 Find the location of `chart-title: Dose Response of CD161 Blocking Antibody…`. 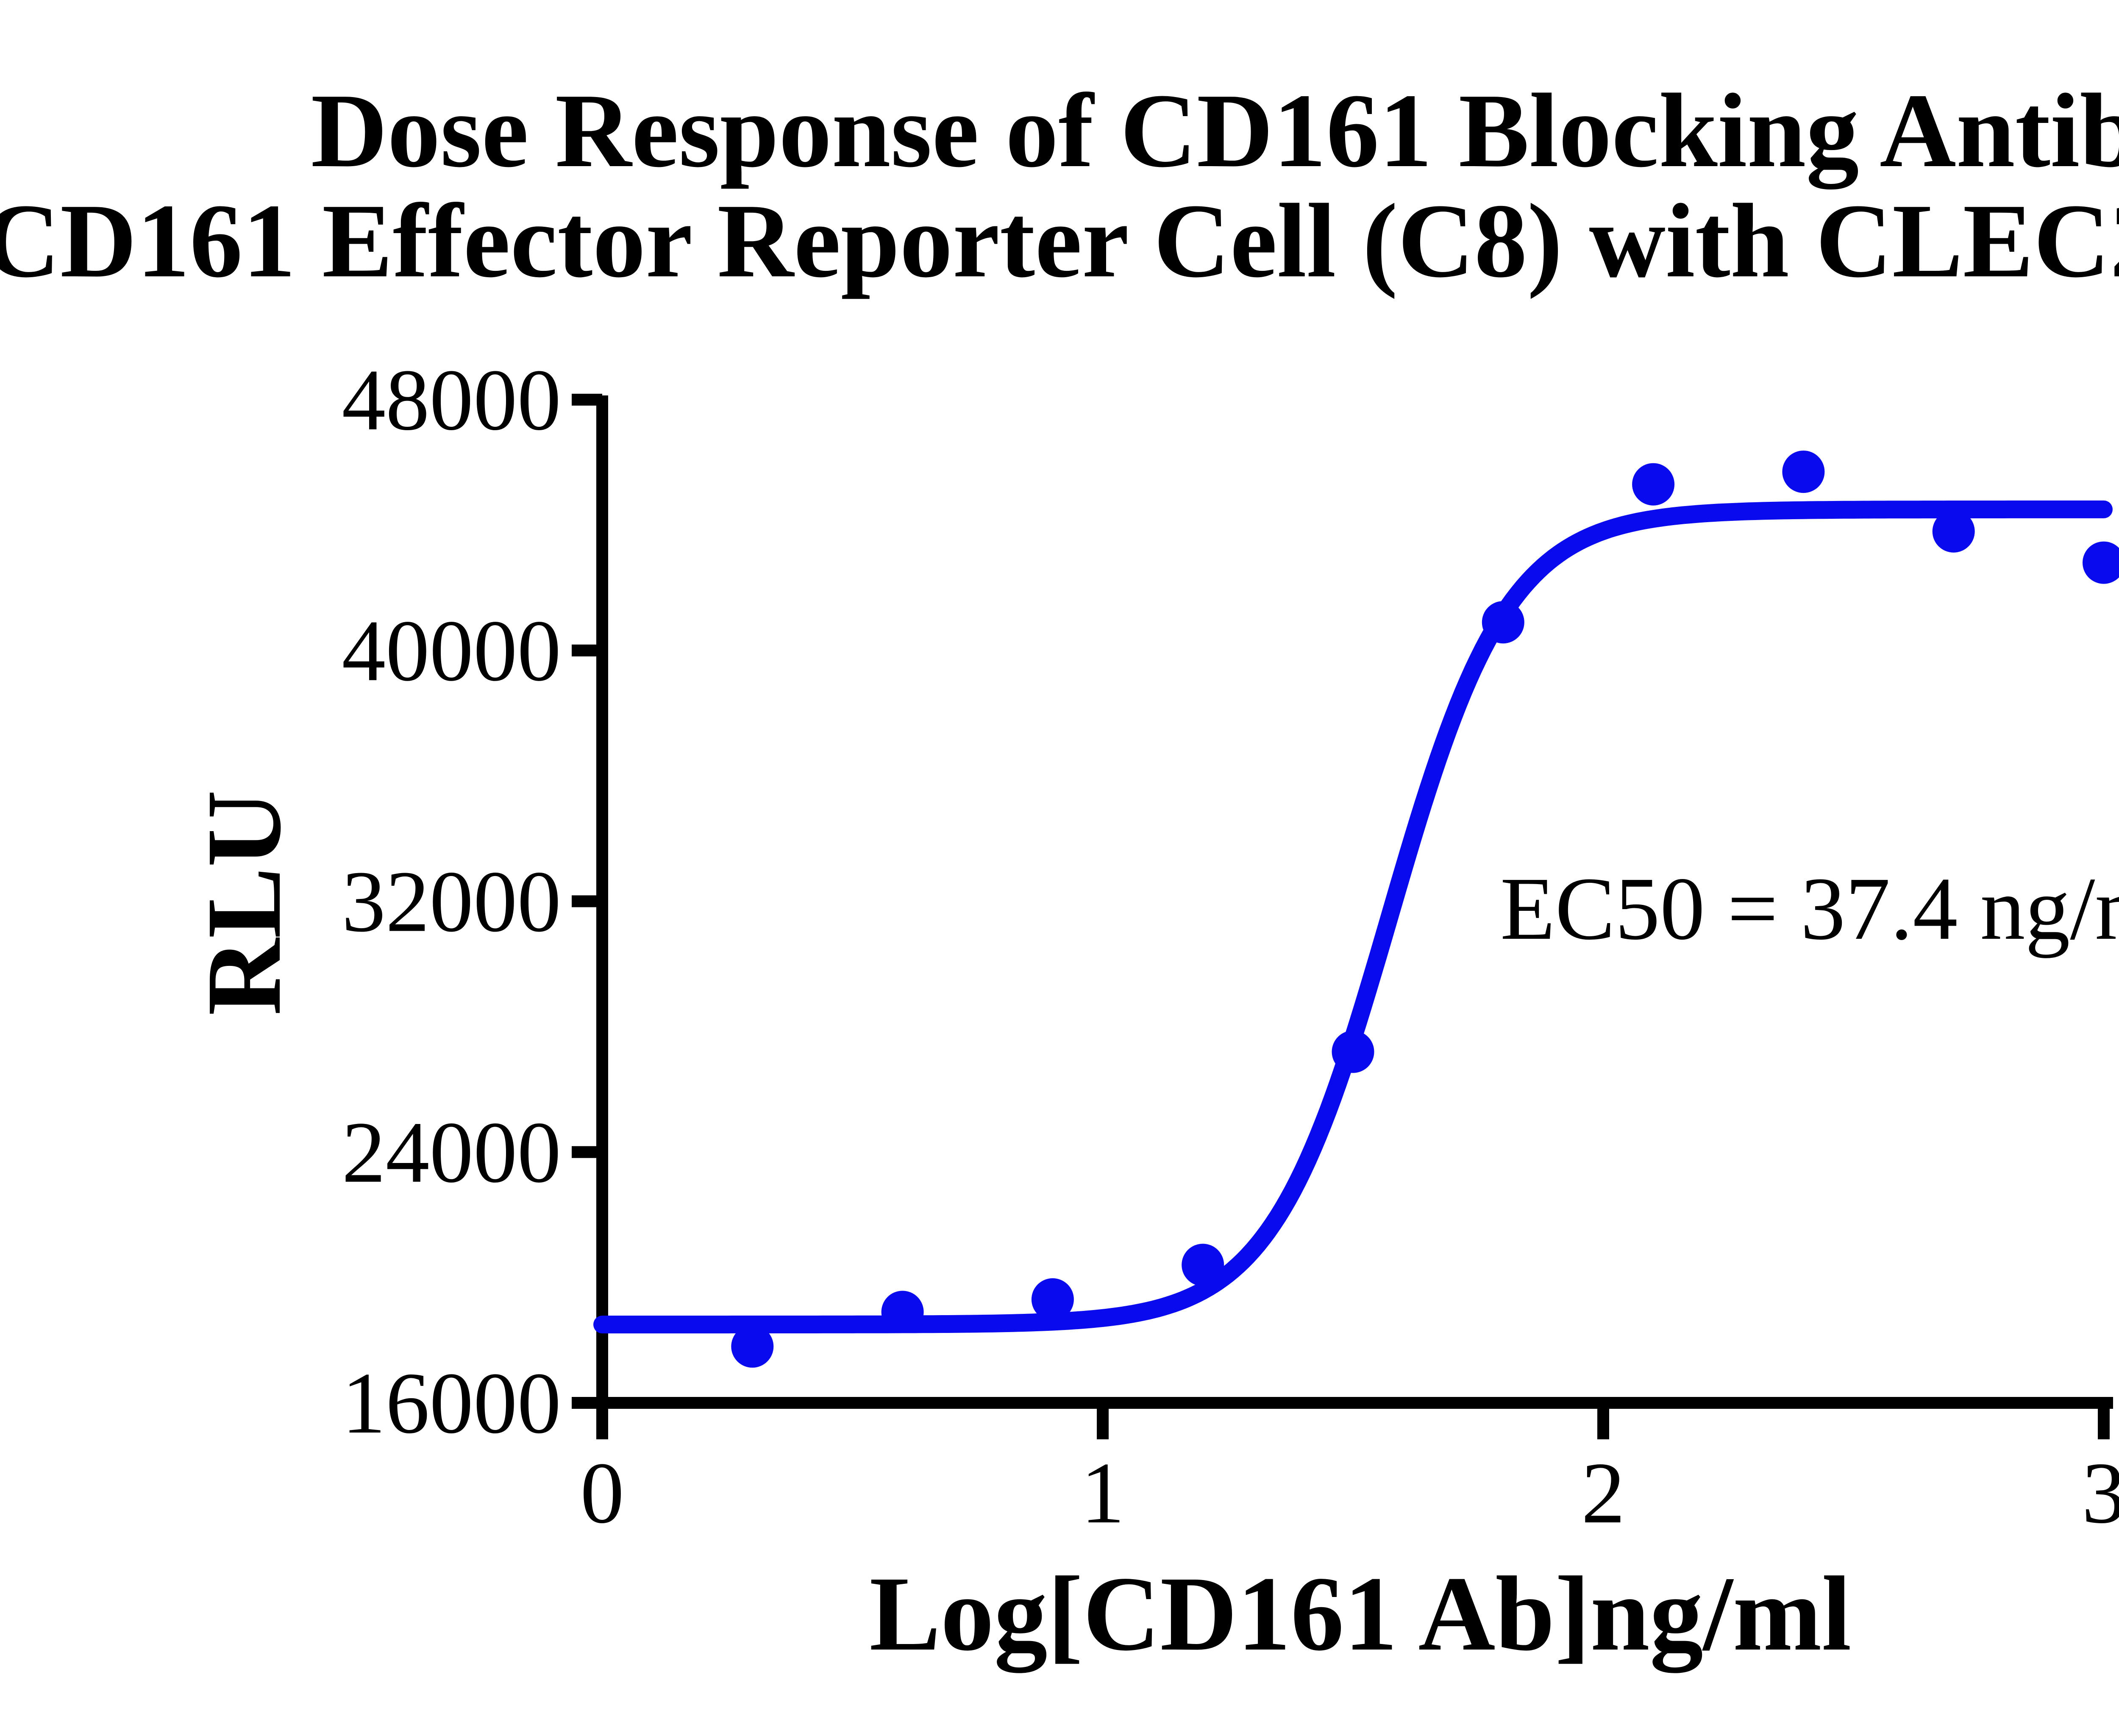

chart-title: Dose Response of CD161 Blocking Antibody… is located at coordinates (1059, 186).